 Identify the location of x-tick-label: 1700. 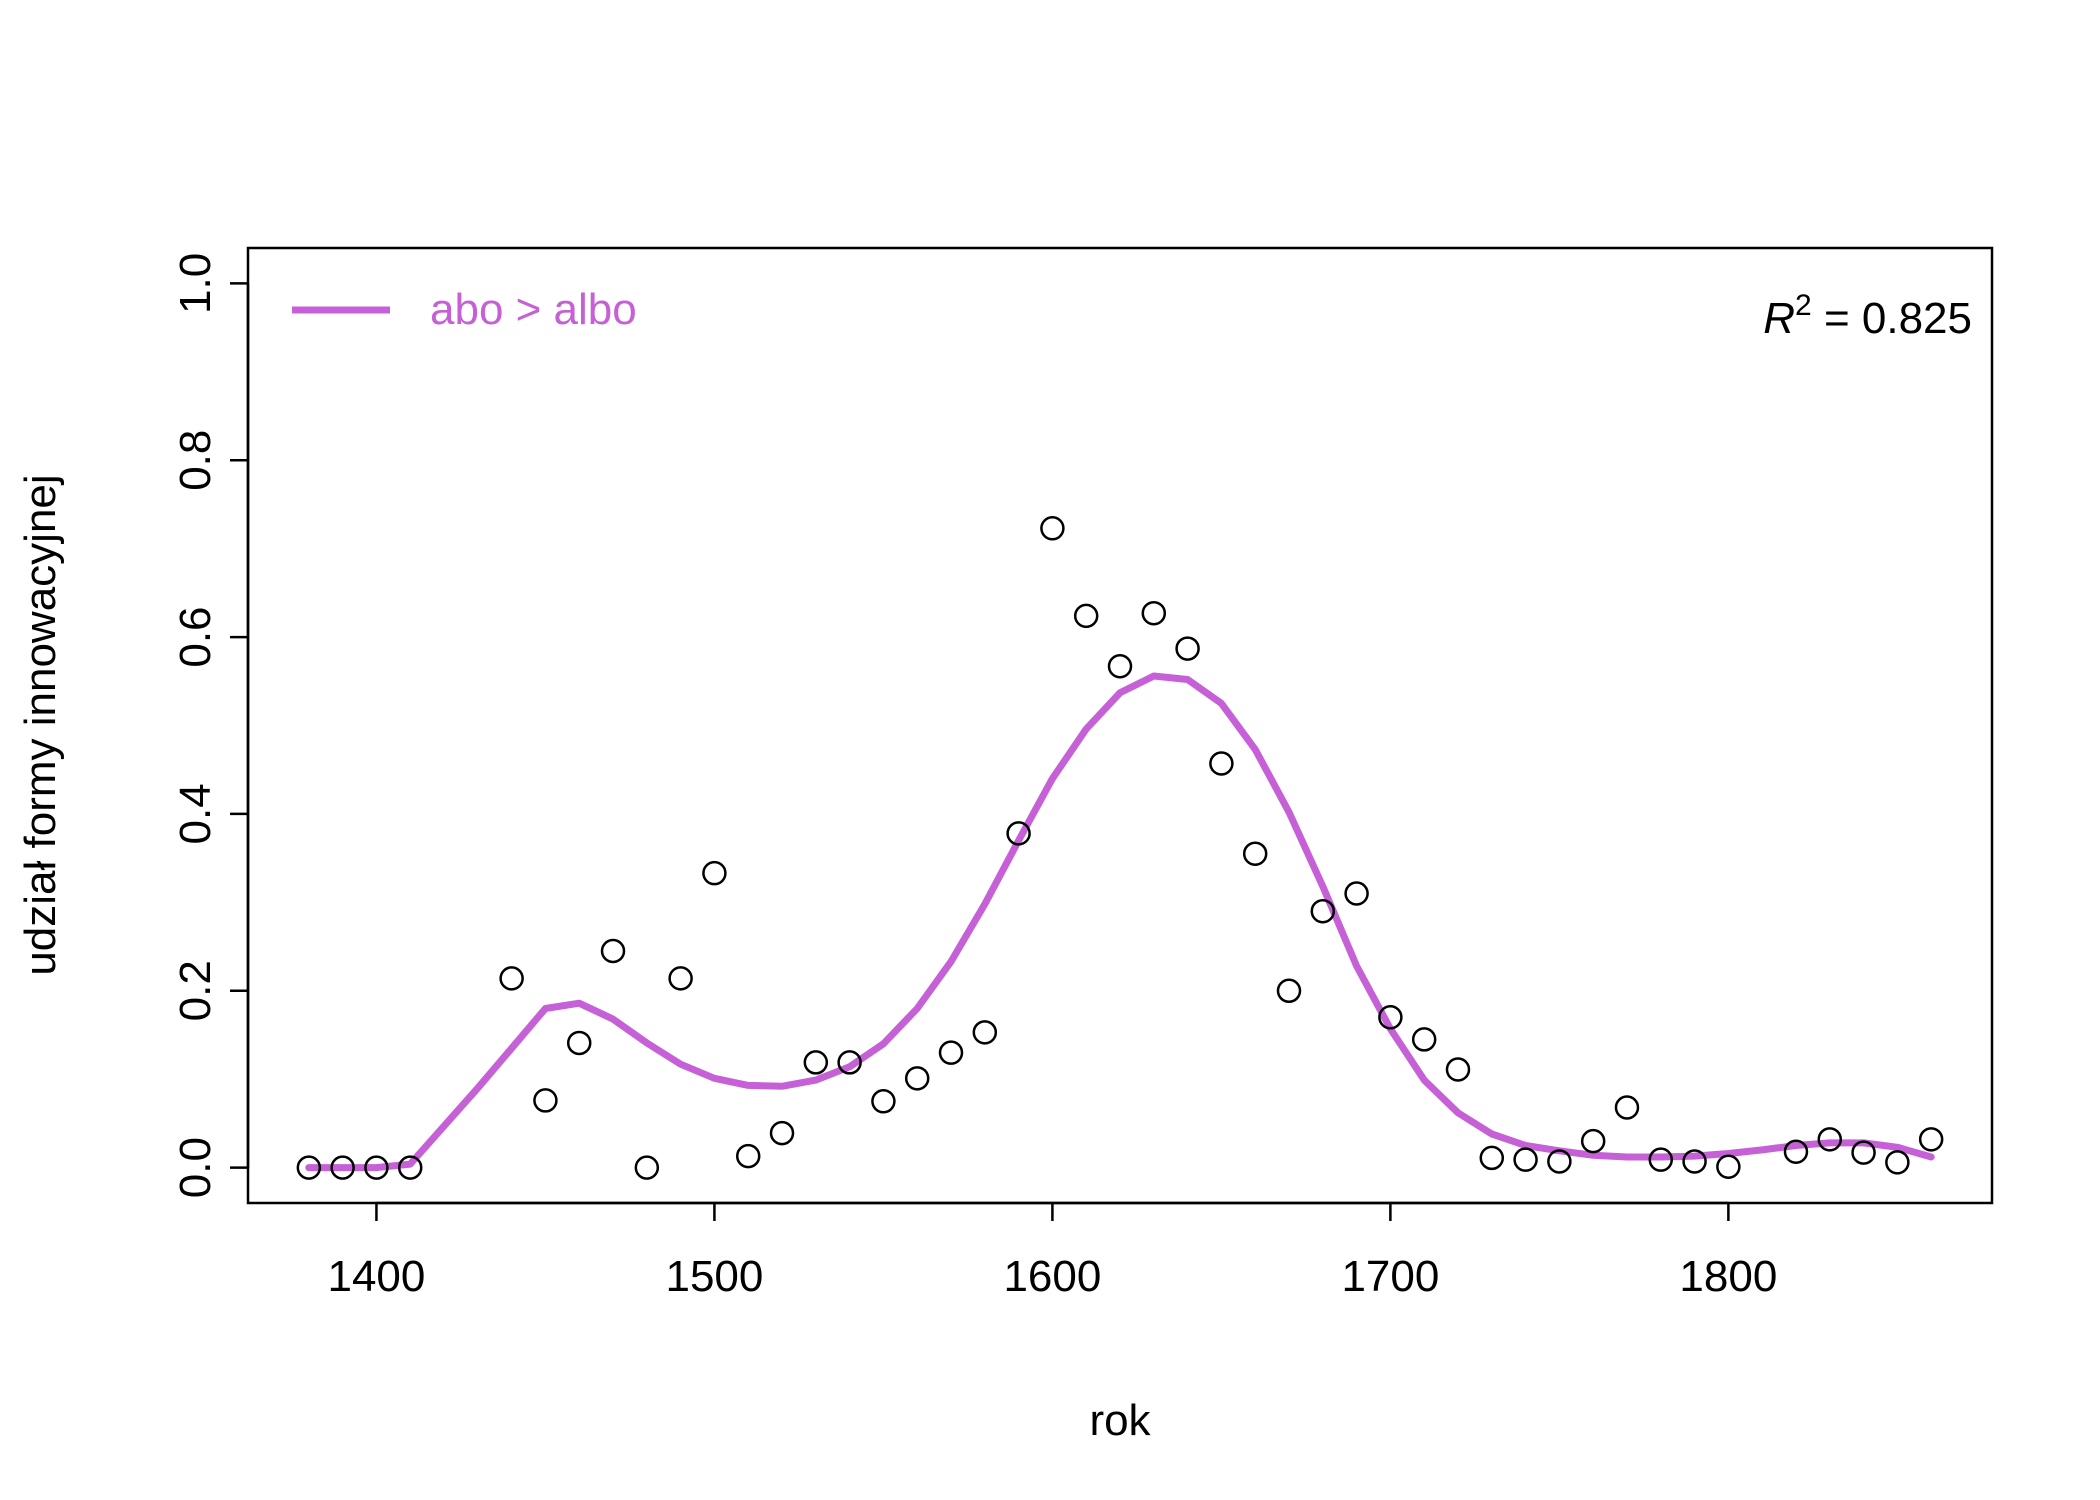
(1390, 1276).